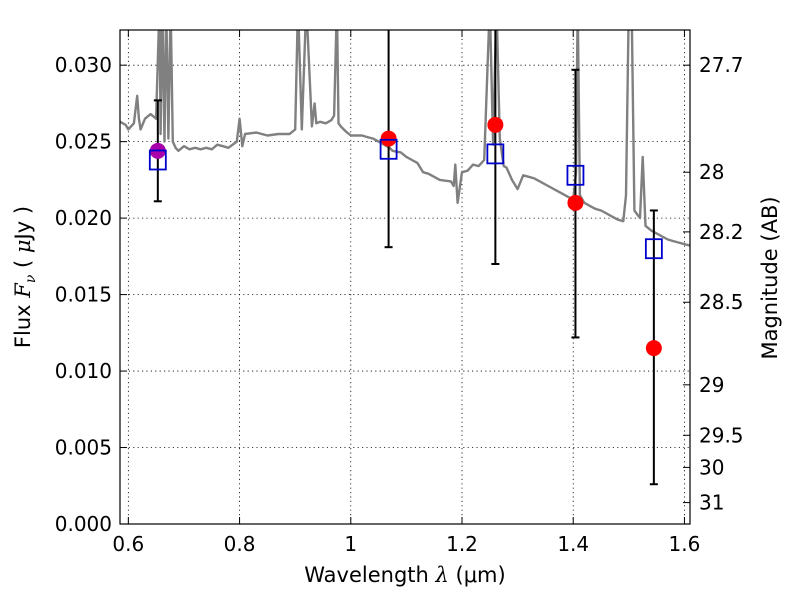  I want to click on x-tick-label: 1, so click(350, 544).